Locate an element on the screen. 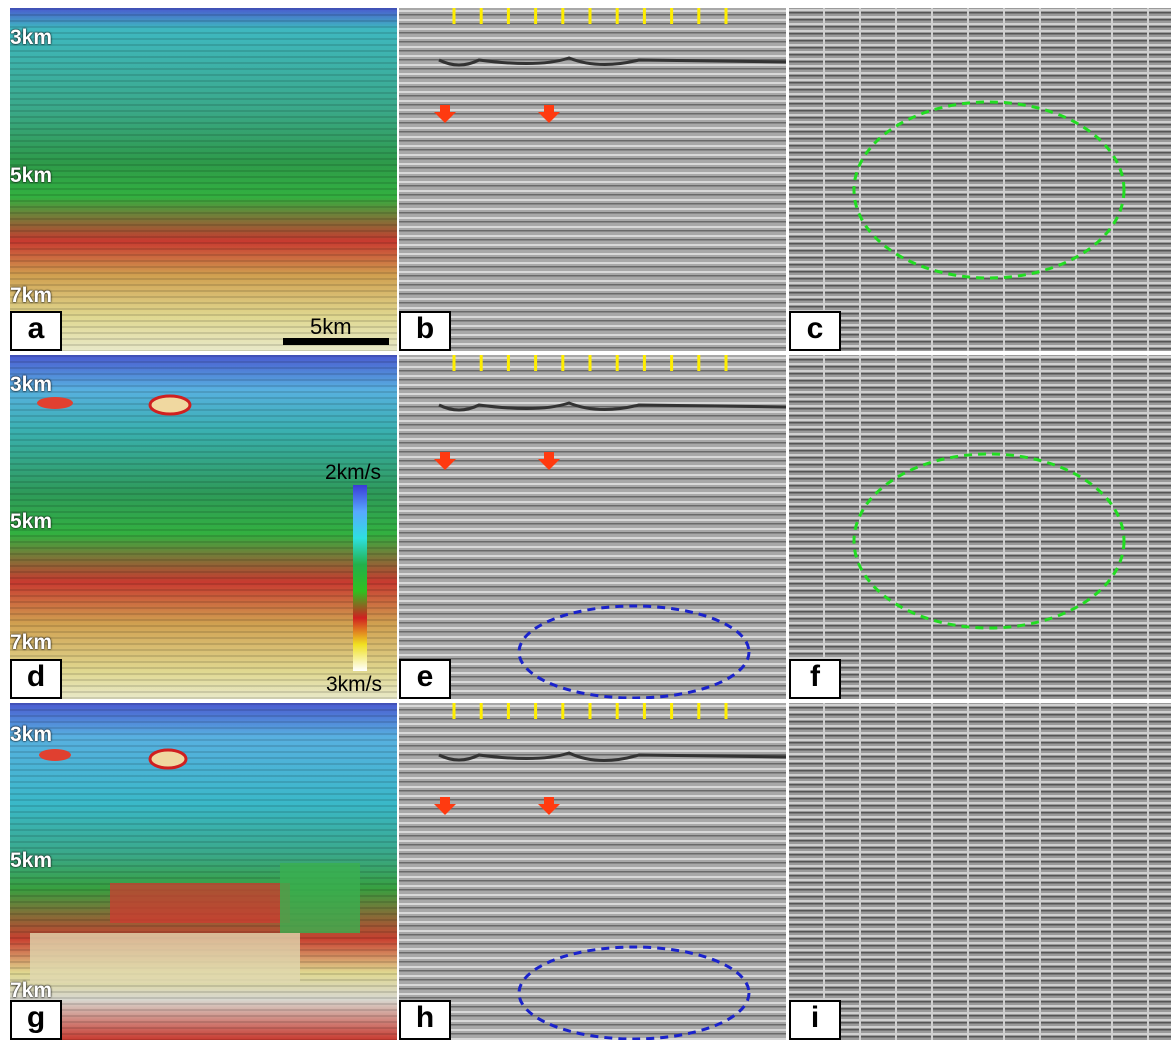 The width and height of the screenshot is (1171, 1043). panel-d: 3km 5km 7km 2km/s 3km/s d is located at coordinates (203, 527).